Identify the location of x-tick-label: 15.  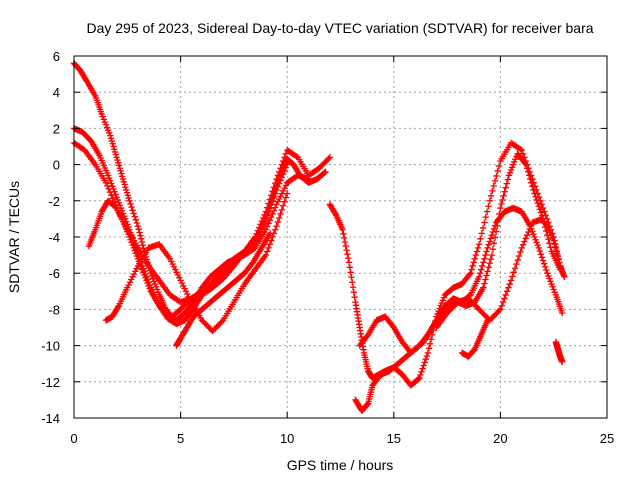
(394, 438).